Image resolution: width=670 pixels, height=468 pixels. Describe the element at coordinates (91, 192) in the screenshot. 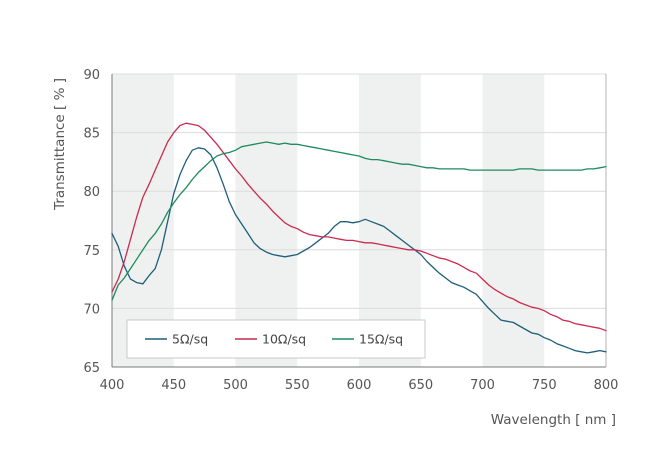

I see `y-tick-label: 80` at that location.